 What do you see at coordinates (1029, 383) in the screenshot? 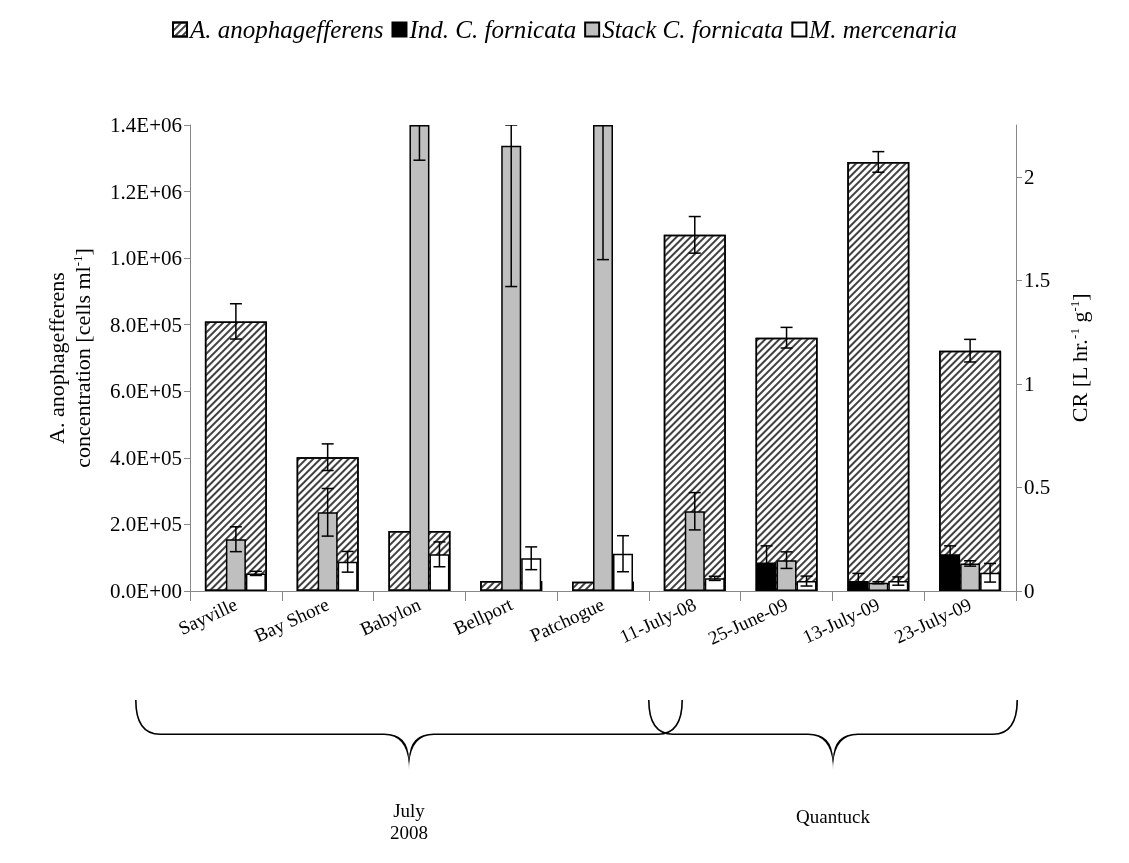
I see `y2-tick-label: 1` at bounding box center [1029, 383].